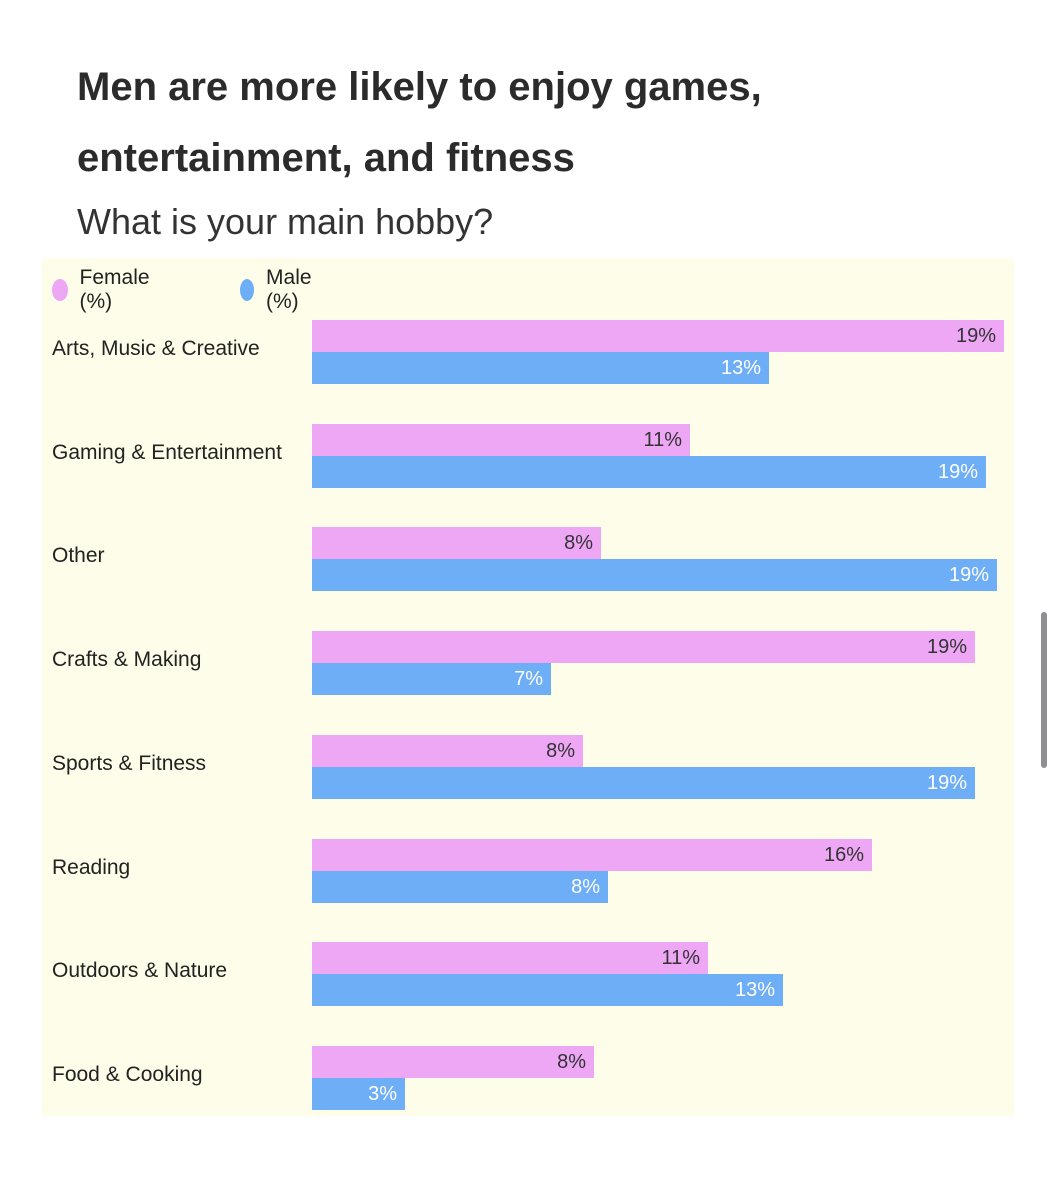 The width and height of the screenshot is (1057, 1200). What do you see at coordinates (754, 990) in the screenshot?
I see `bar-value-male-outdoors-and-nature: 13%` at bounding box center [754, 990].